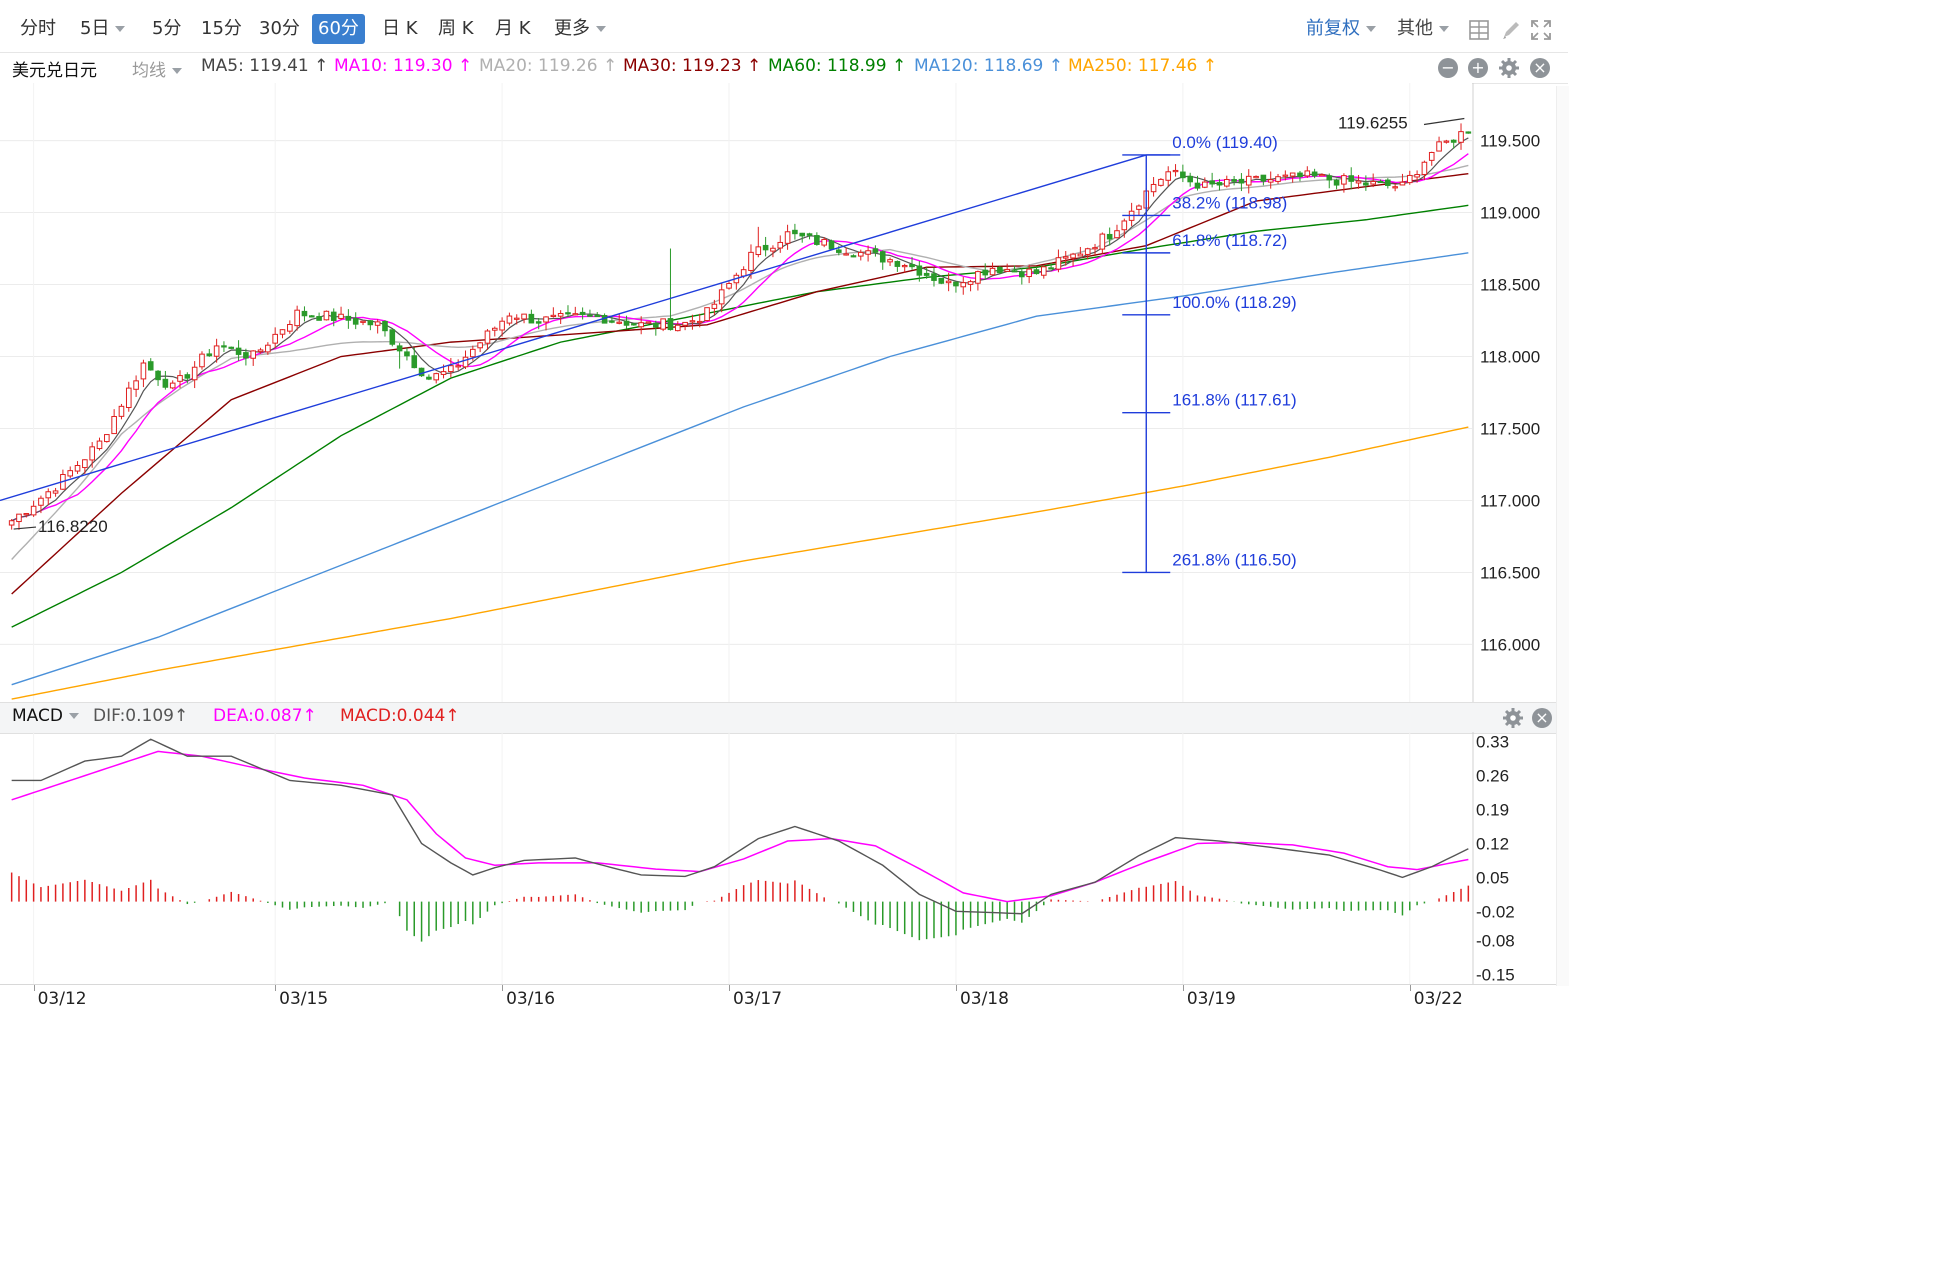  I want to click on period-month-k: 月 K, so click(513, 28).